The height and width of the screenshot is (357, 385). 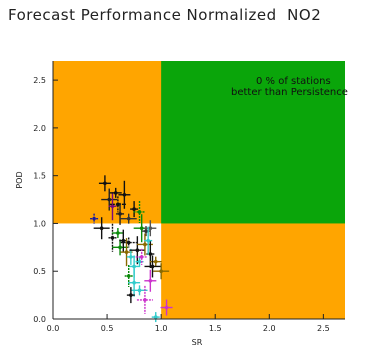 What do you see at coordinates (19, 179) in the screenshot?
I see `y-axis-label: POD` at bounding box center [19, 179].